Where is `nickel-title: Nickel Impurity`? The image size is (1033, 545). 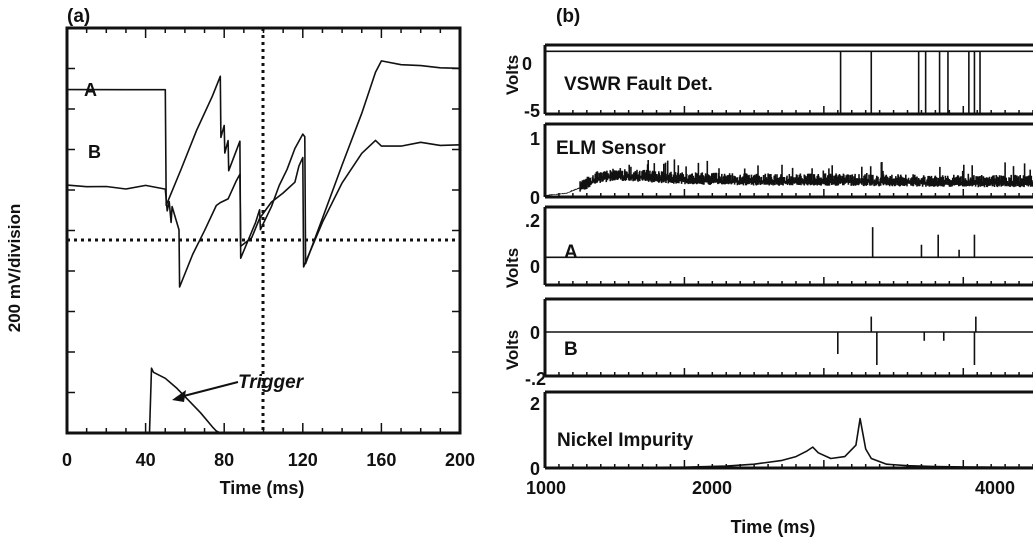
nickel-title: Nickel Impurity is located at coordinates (625, 440).